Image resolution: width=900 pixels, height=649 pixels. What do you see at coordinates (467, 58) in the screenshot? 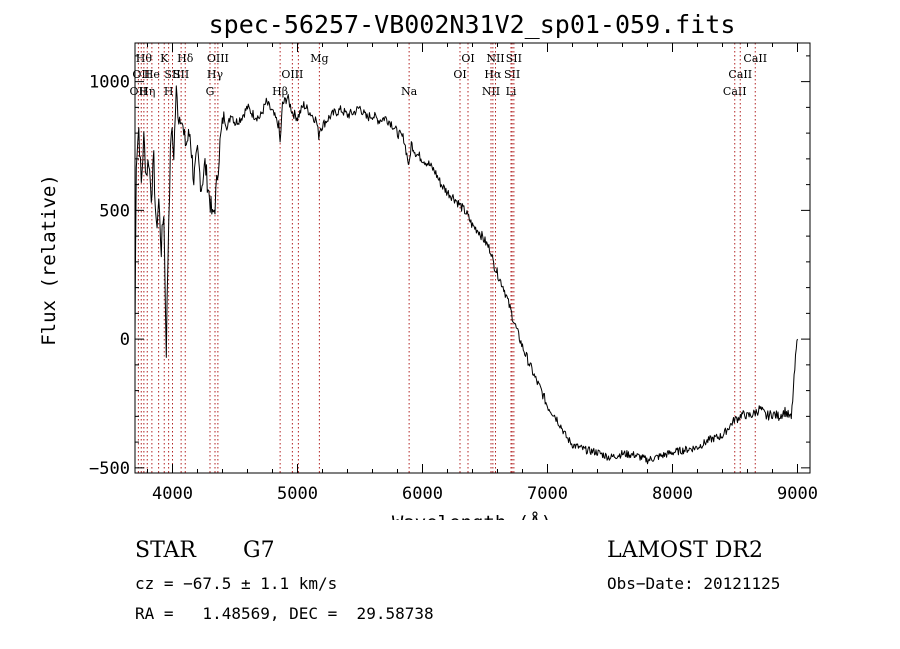
I see `line-marker-label-20: OI` at bounding box center [467, 58].